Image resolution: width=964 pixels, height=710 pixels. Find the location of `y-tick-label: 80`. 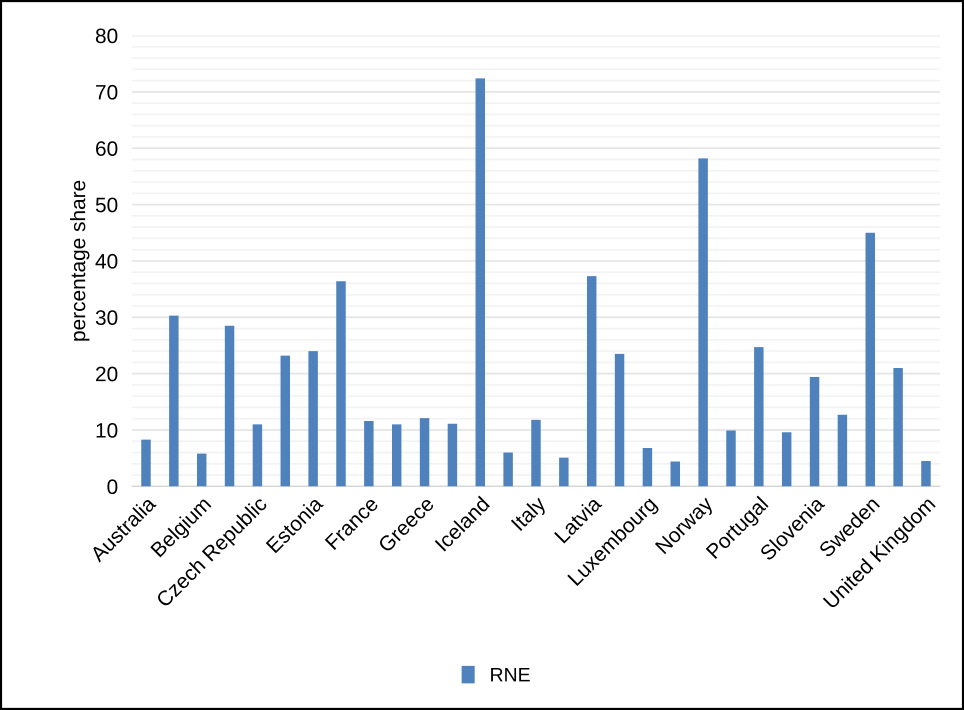

y-tick-label: 80 is located at coordinates (107, 36).